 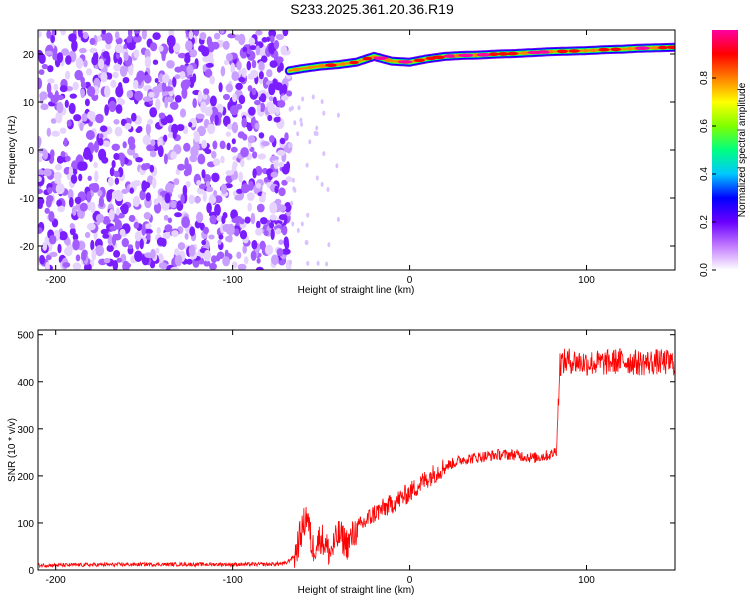 What do you see at coordinates (12, 150) in the screenshot?
I see `spectrogram-y-label: Frequency (Hz)` at bounding box center [12, 150].